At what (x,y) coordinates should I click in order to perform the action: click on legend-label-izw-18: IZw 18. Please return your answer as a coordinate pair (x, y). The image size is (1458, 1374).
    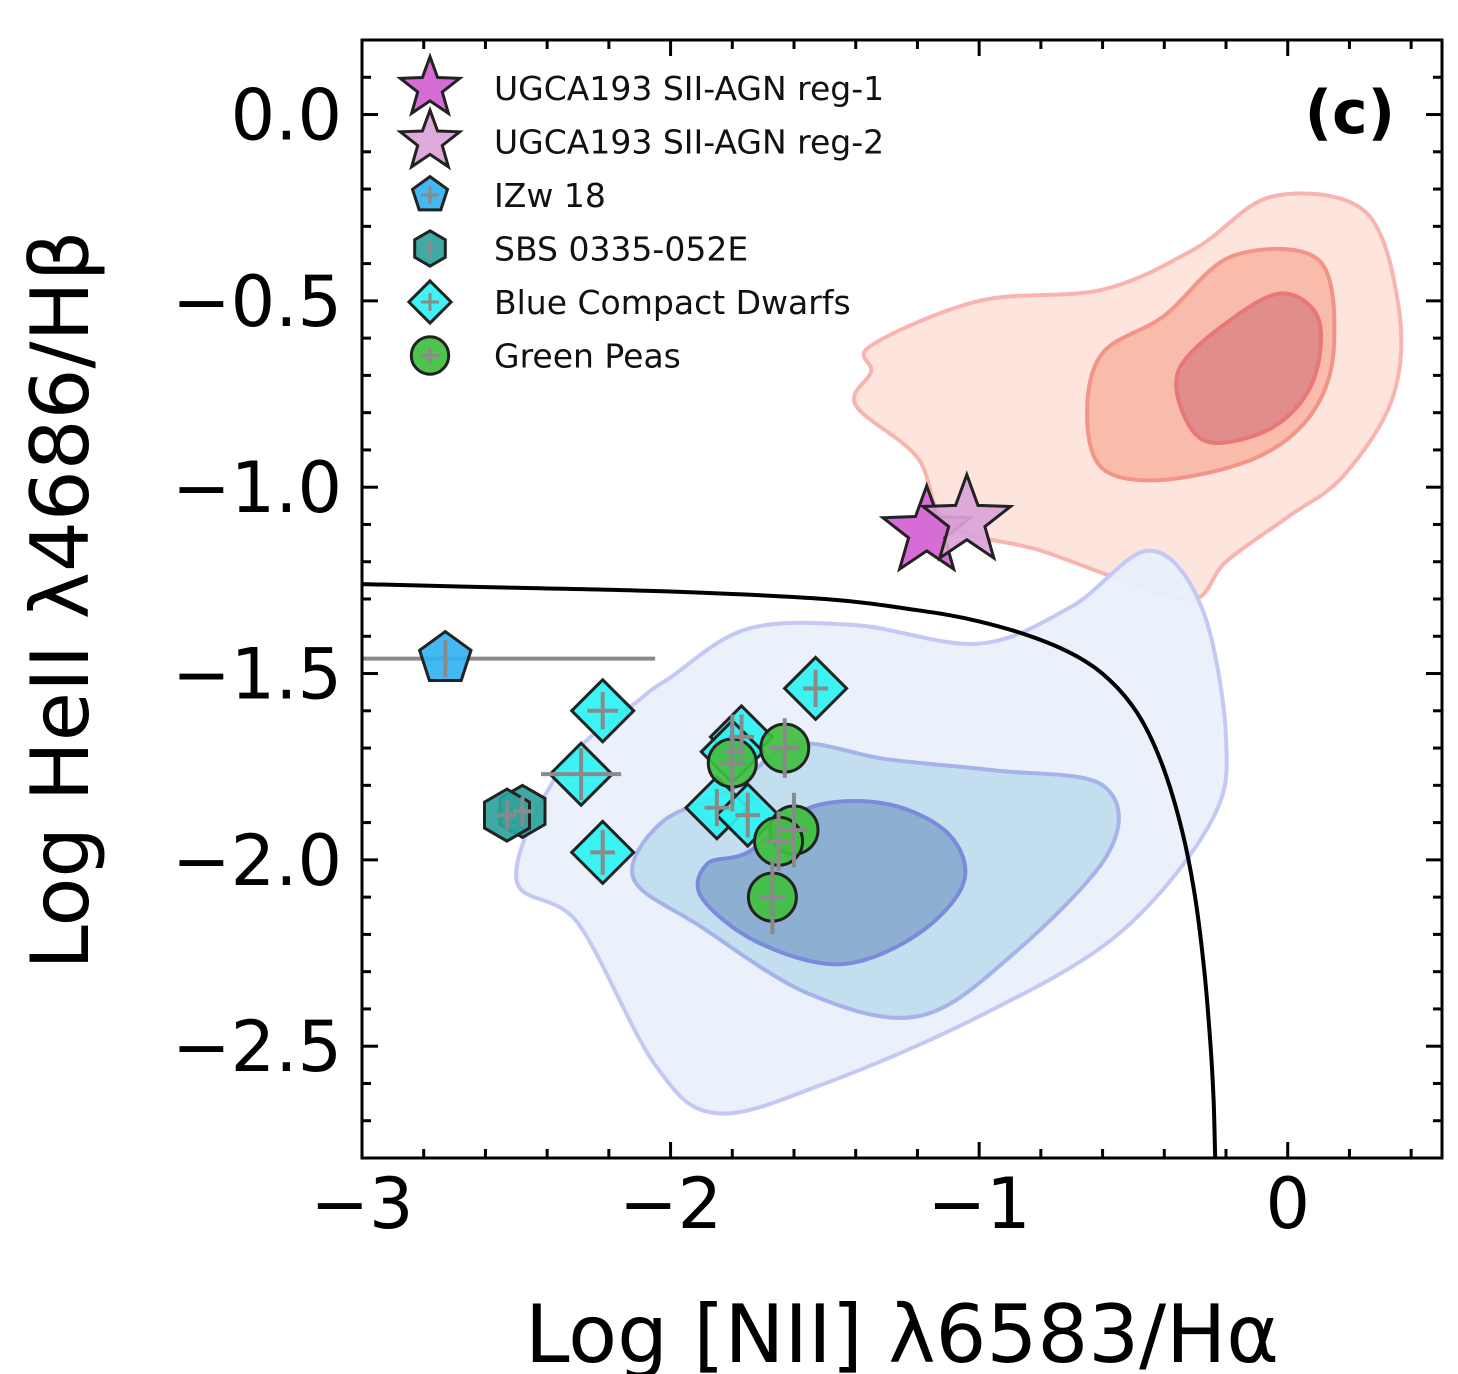
    Looking at the image, I should click on (550, 195).